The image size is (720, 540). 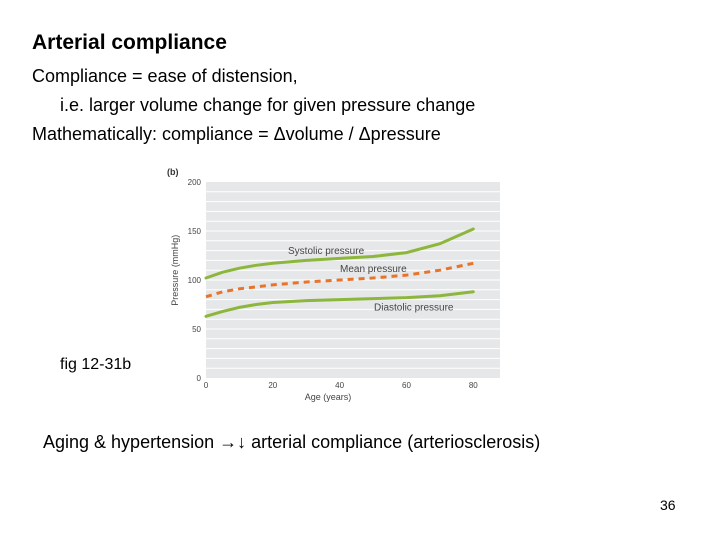 What do you see at coordinates (406, 385) in the screenshot?
I see `x-tick-label: 60` at bounding box center [406, 385].